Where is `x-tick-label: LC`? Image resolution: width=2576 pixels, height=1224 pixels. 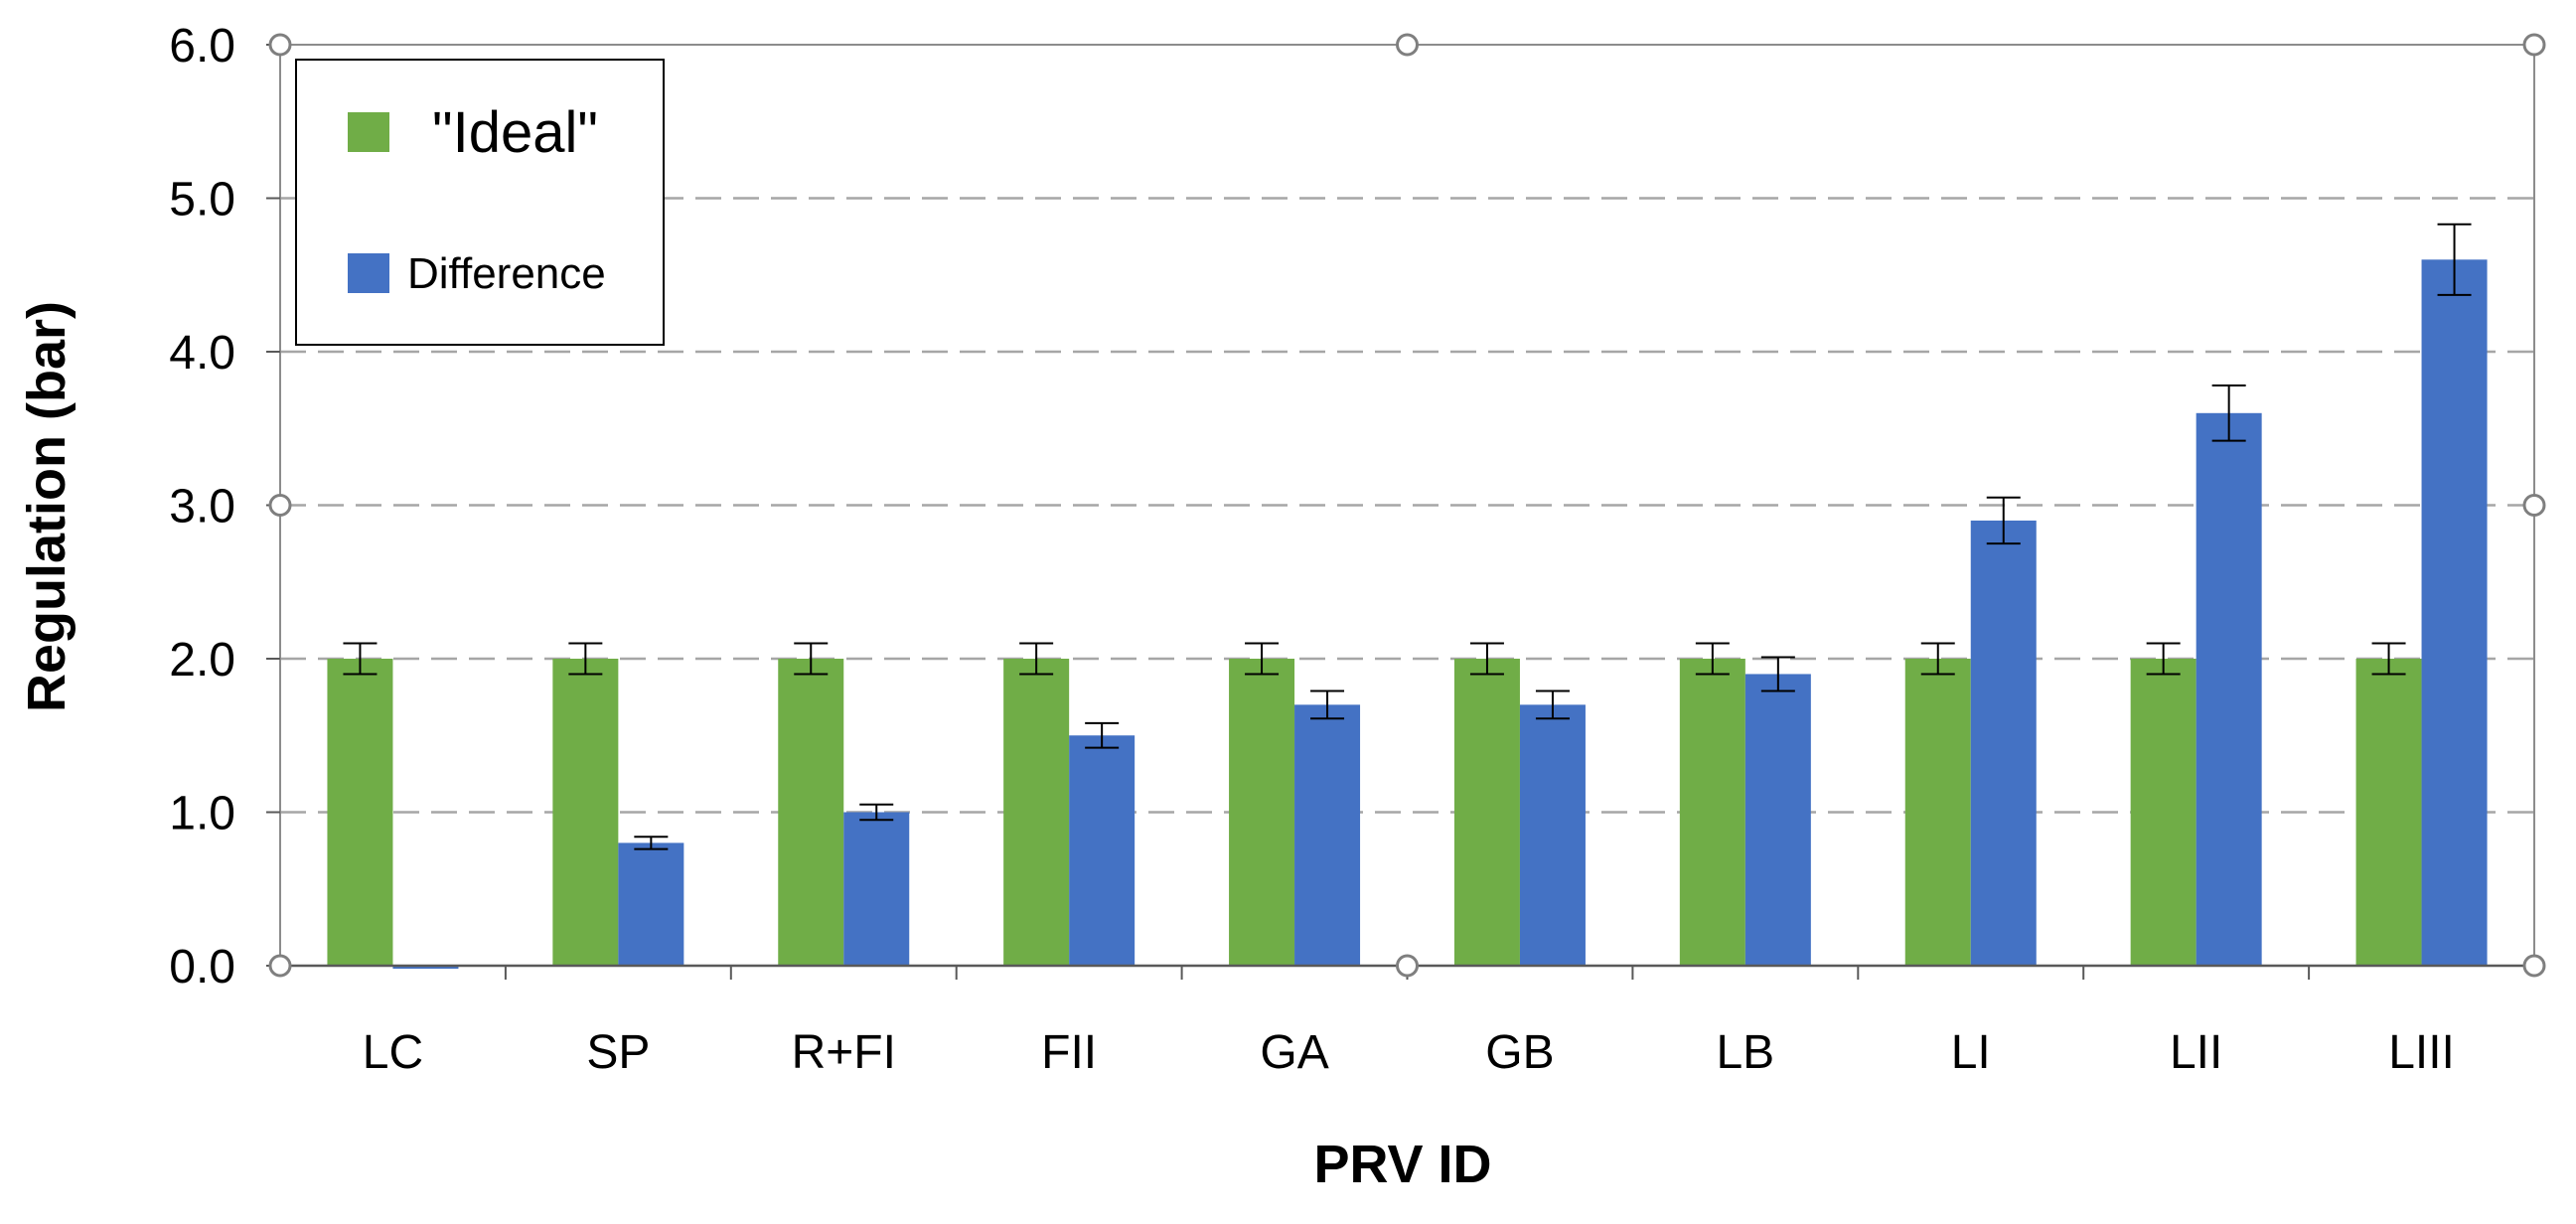 x-tick-label: LC is located at coordinates (393, 1052).